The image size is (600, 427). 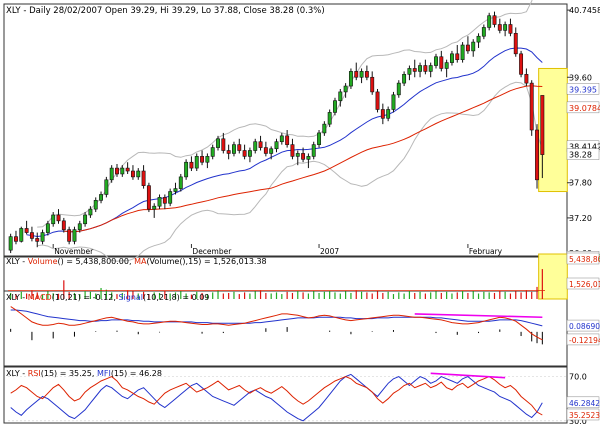 What do you see at coordinates (580, 77) in the screenshot?
I see `price-tick-label: 39.60` at bounding box center [580, 77].